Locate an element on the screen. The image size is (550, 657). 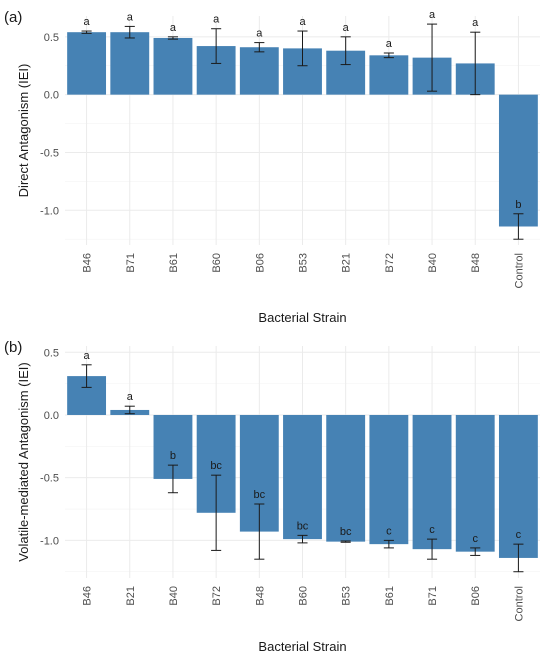
bar-B72 is located at coordinates (389, 75).